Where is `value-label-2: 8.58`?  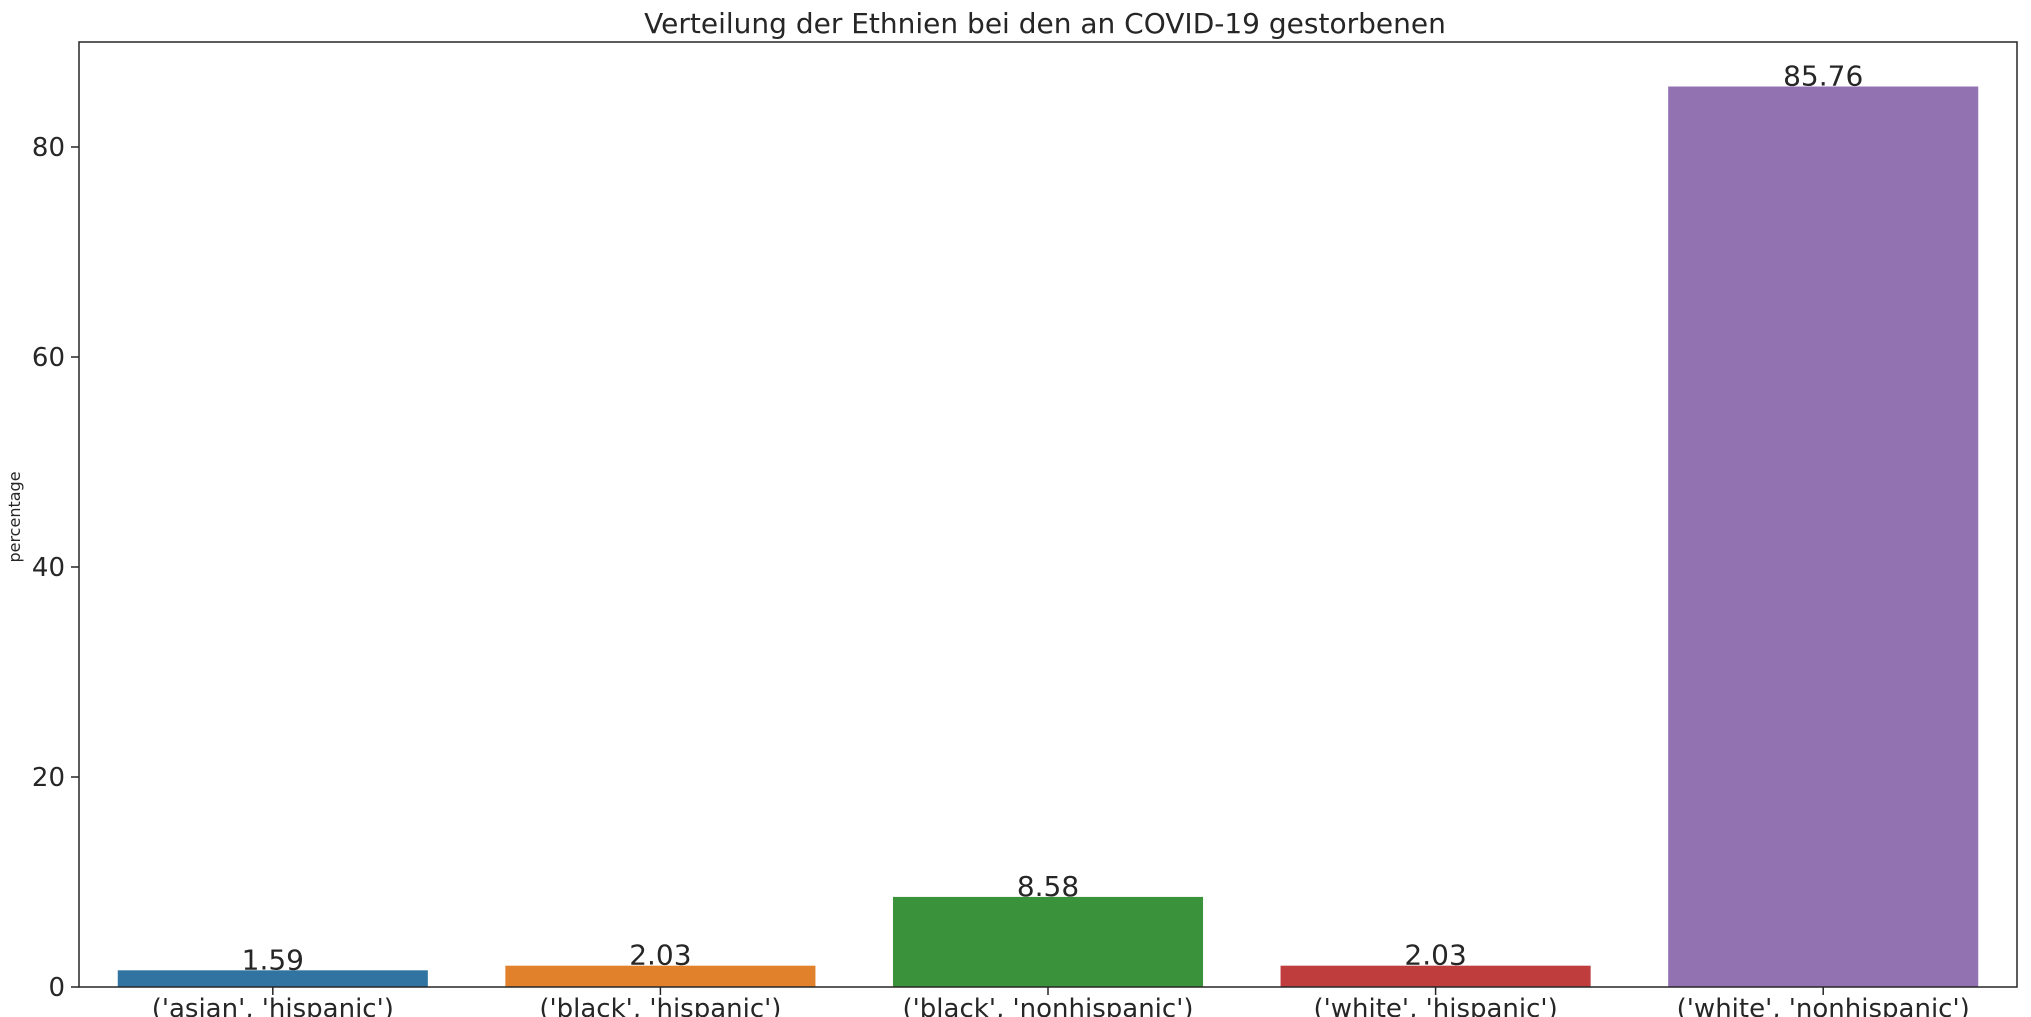
value-label-2: 8.58 is located at coordinates (1048, 886).